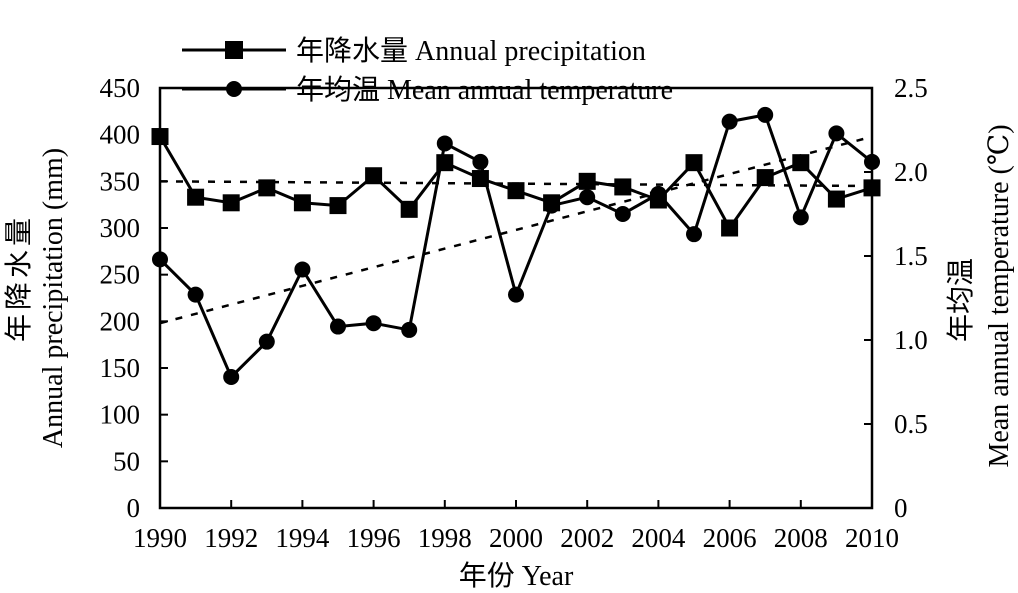 The width and height of the screenshot is (1018, 593). I want to click on point-temp-1993, so click(266, 341).